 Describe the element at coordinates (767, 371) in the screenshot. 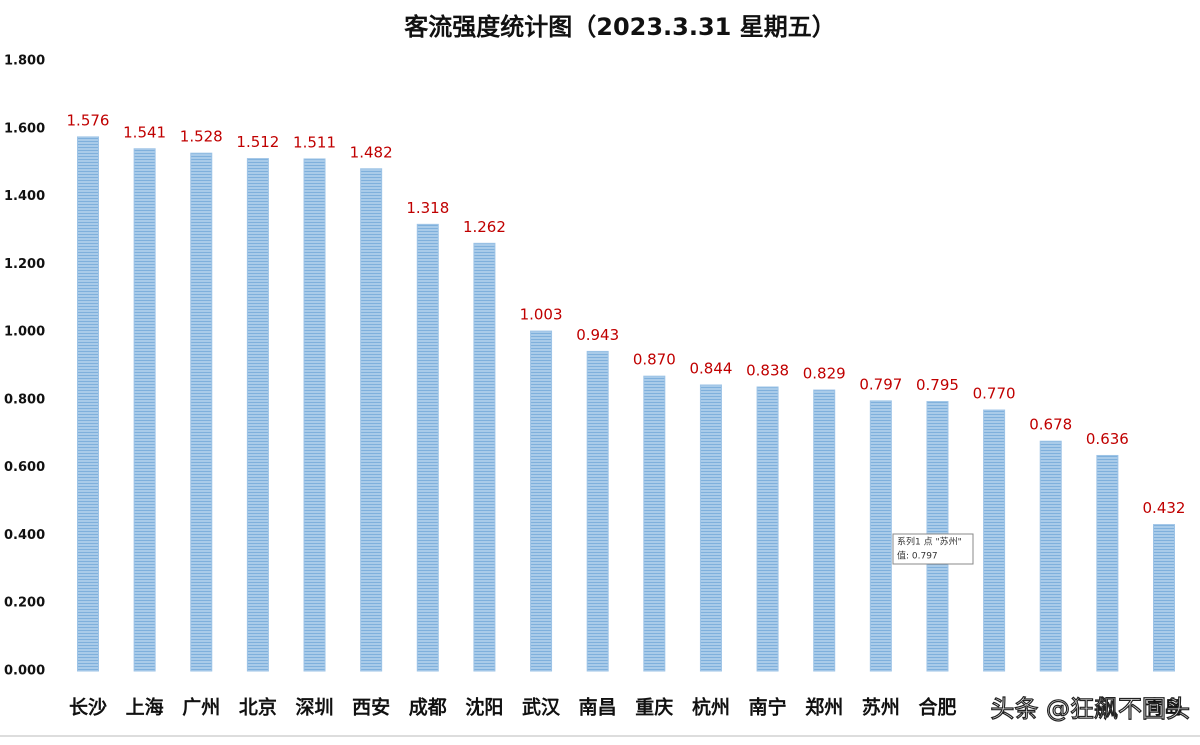

I see `value-label: 0.838` at that location.